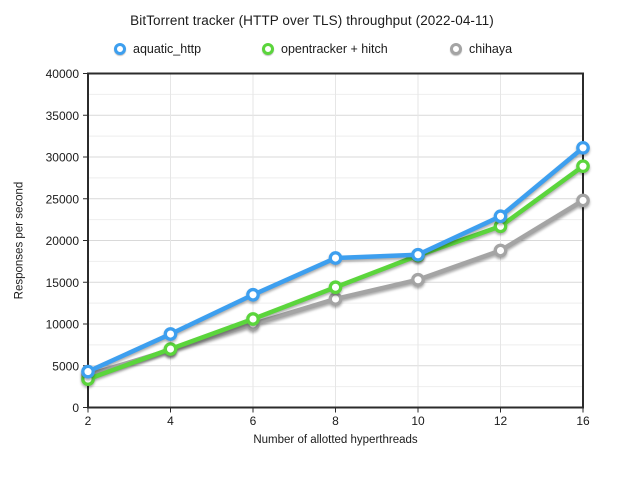 The image size is (624, 477). What do you see at coordinates (583, 421) in the screenshot?
I see `x-tick-label-16: 16` at bounding box center [583, 421].